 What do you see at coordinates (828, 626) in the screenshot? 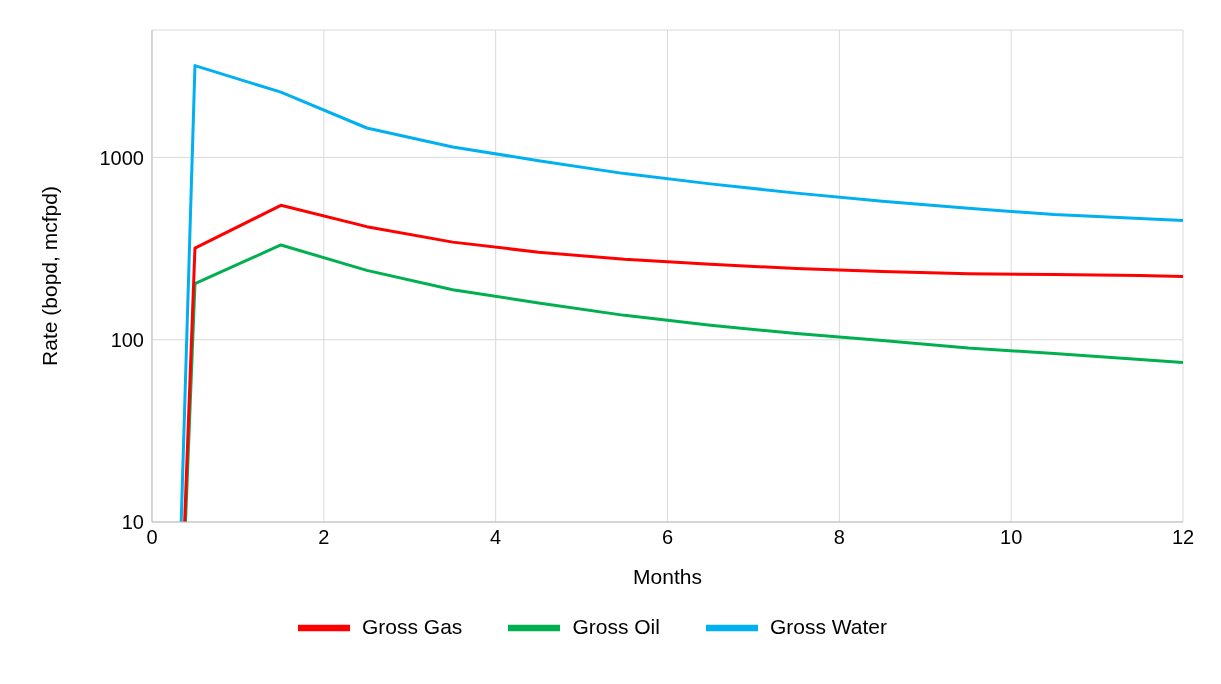
I see `legend-label: Gross Water` at bounding box center [828, 626].